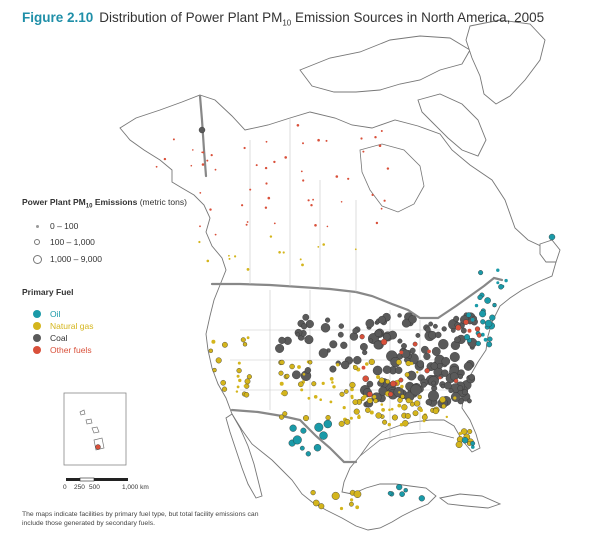  What do you see at coordinates (64, 226) in the screenshot?
I see `emissions-class-label: 0 – 100` at bounding box center [64, 226].